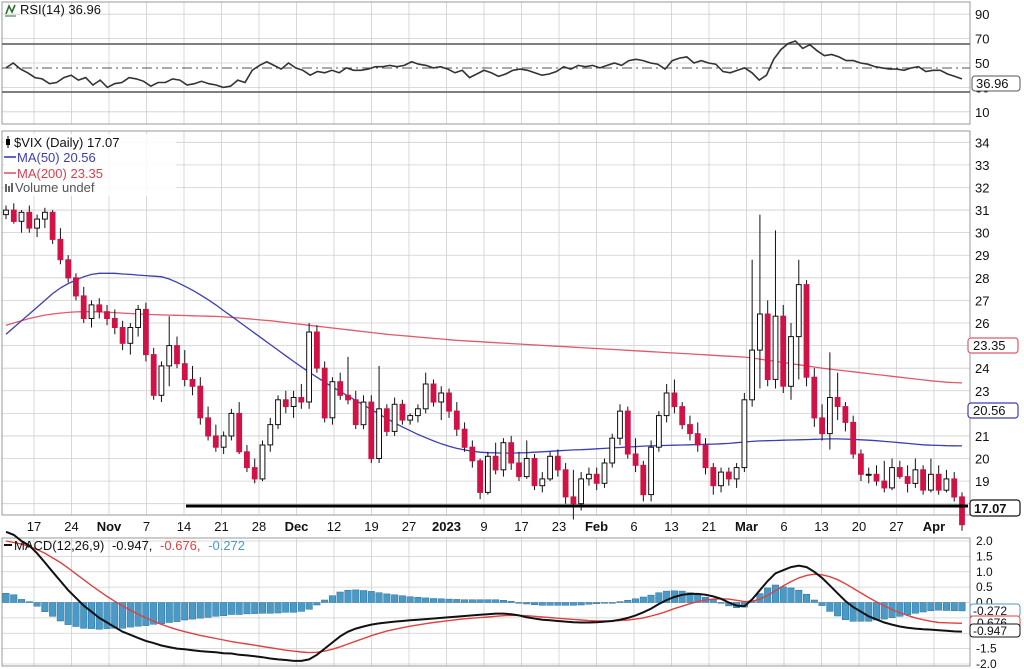 The image size is (1024, 669). Describe the element at coordinates (746, 526) in the screenshot. I see `date-tick-label: Mar` at that location.